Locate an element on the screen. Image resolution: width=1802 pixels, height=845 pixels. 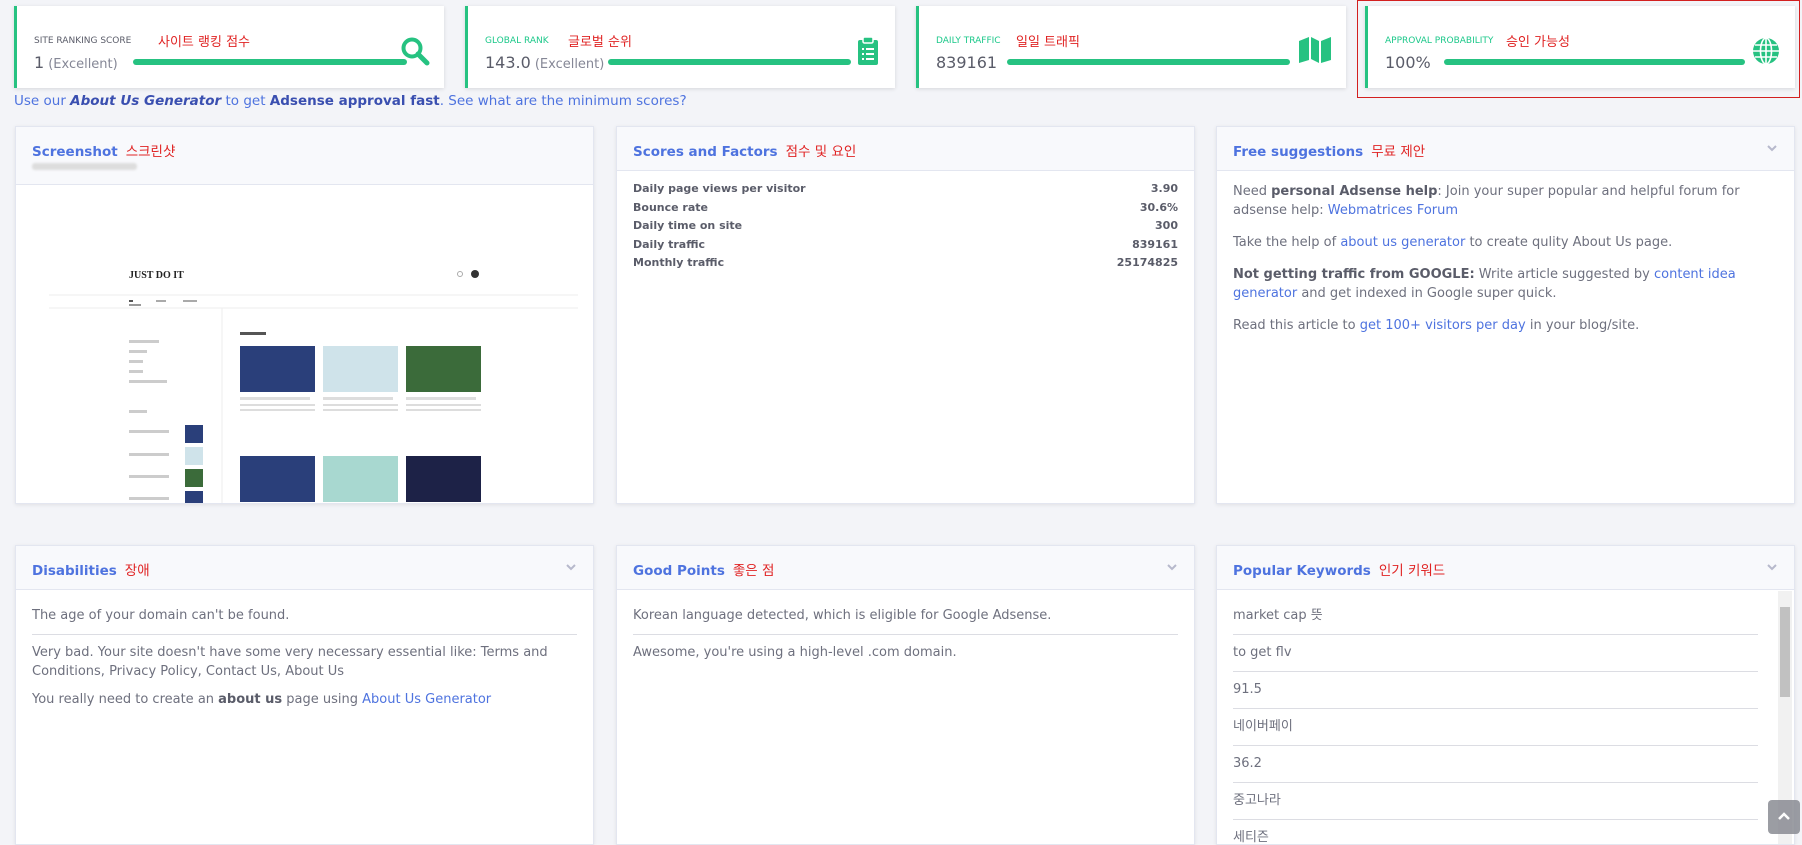
keyword-item: 세티즌 is located at coordinates (1495, 832).